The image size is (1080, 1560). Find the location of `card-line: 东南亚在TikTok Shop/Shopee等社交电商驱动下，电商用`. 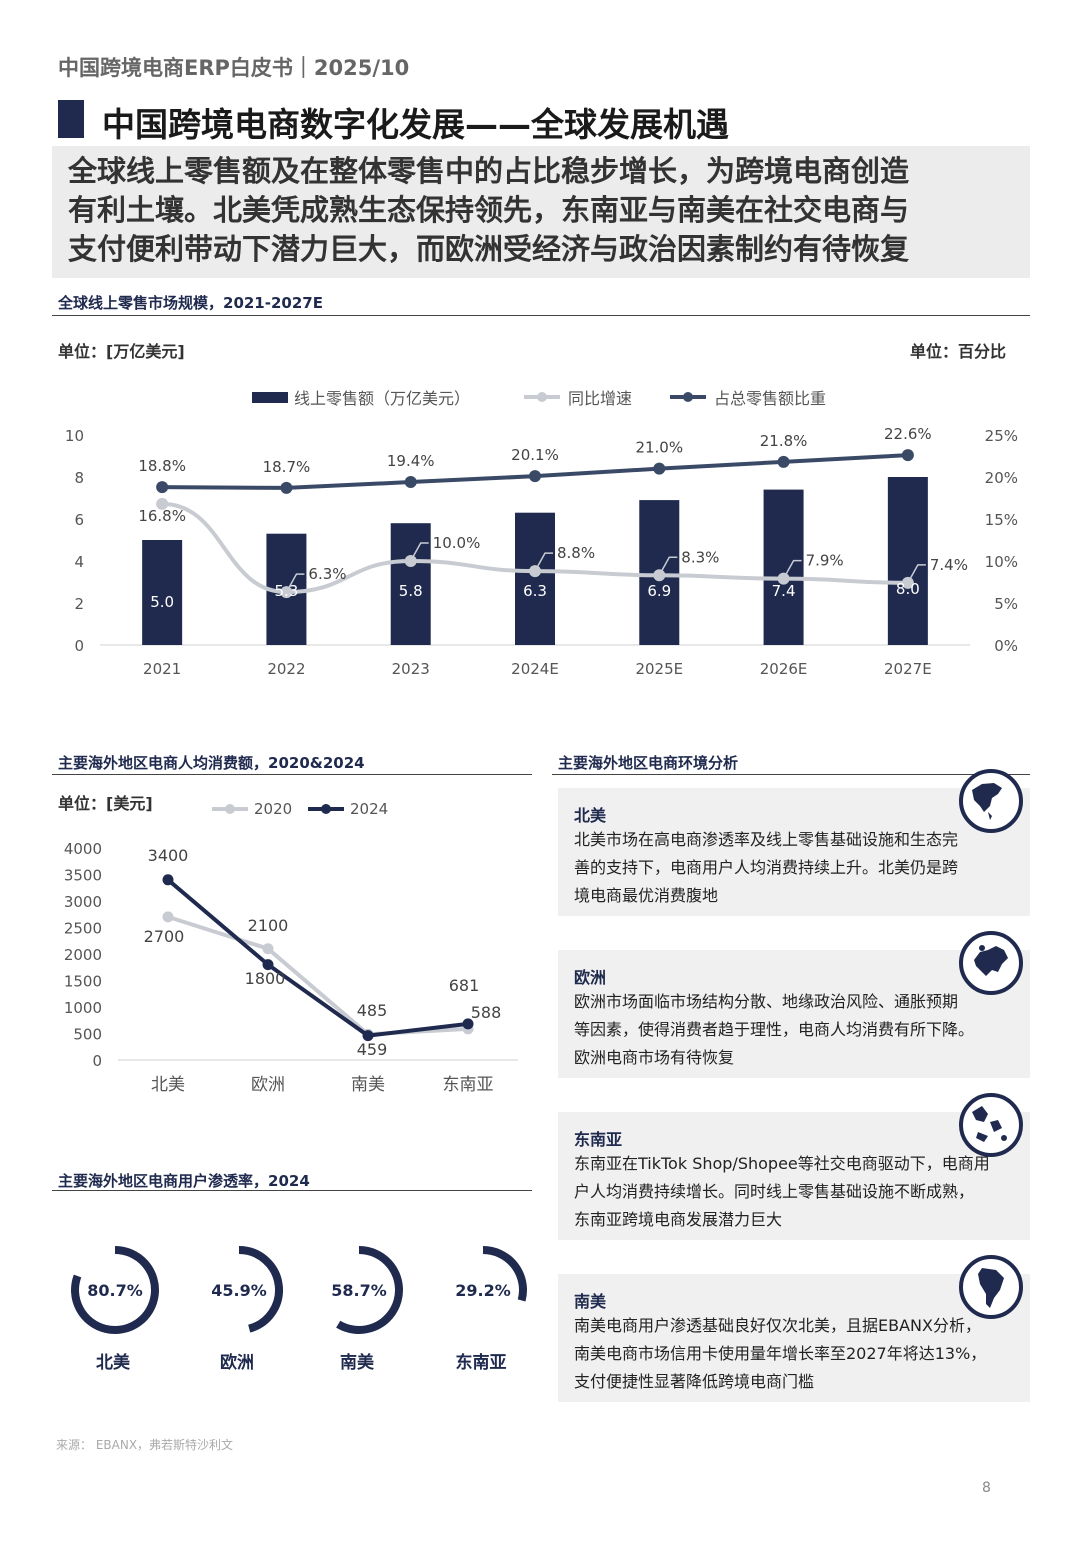

card-line: 东南亚在TikTok Shop/Shopee等社交电商驱动下，电商用 is located at coordinates (782, 1163).